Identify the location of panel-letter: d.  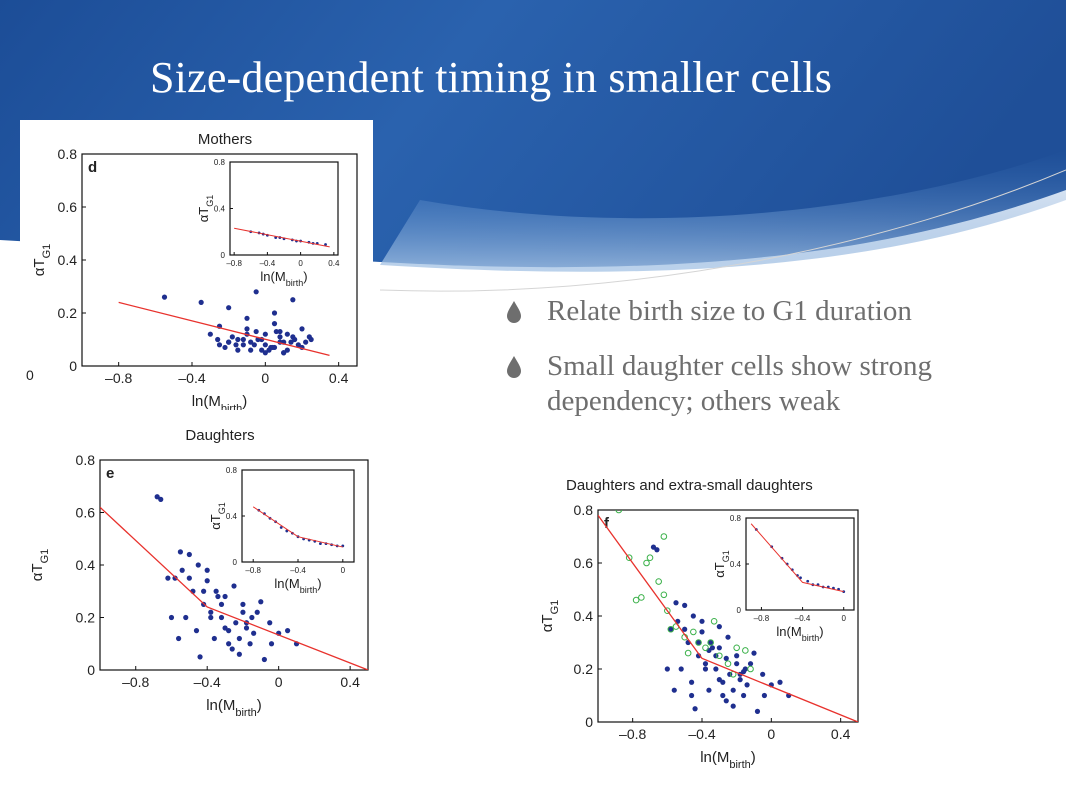
(92, 167).